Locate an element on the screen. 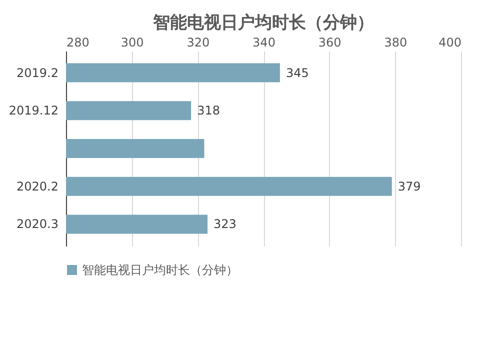 Image resolution: width=500 pixels, height=362 pixels. y-tick-label: 2020.2 is located at coordinates (37, 186).